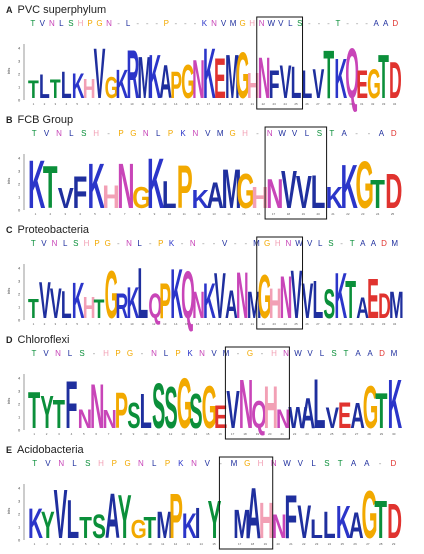 Image resolution: width=424 pixels, height=554 pixels. Describe the element at coordinates (264, 104) in the screenshot. I see `position-label: 22` at that location.